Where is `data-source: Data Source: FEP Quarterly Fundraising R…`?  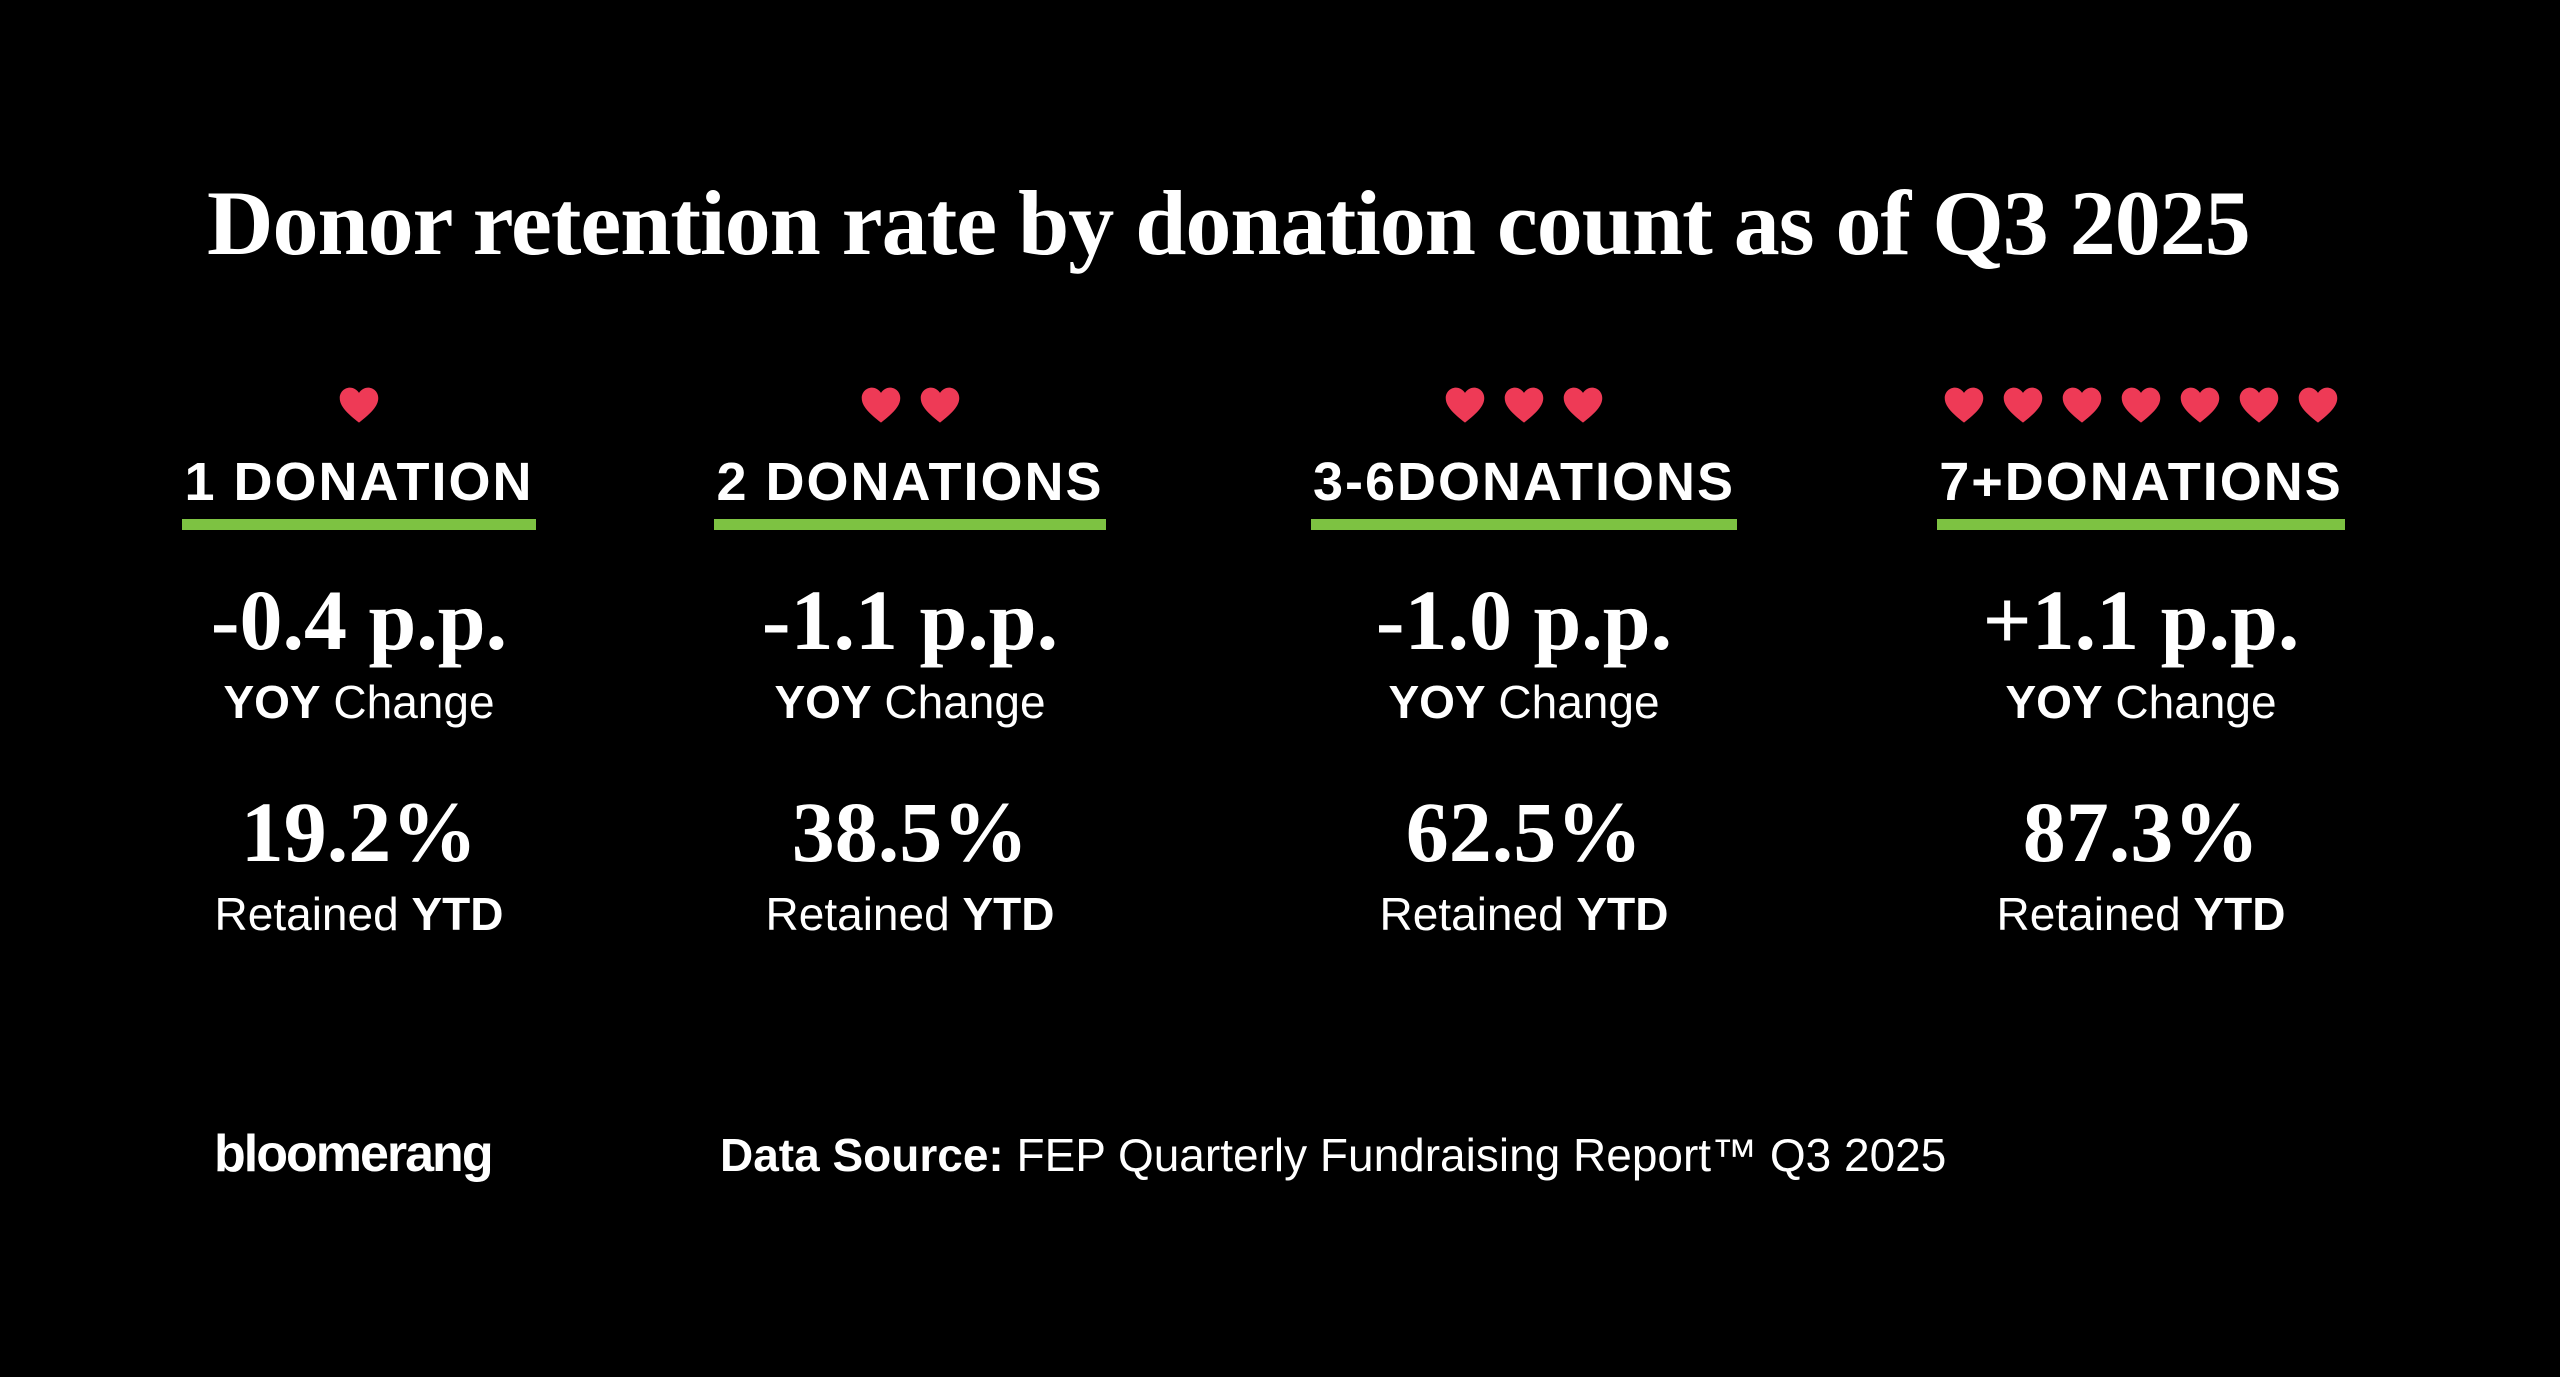 data-source: Data Source: FEP Quarterly Fundraising R… is located at coordinates (1333, 1155).